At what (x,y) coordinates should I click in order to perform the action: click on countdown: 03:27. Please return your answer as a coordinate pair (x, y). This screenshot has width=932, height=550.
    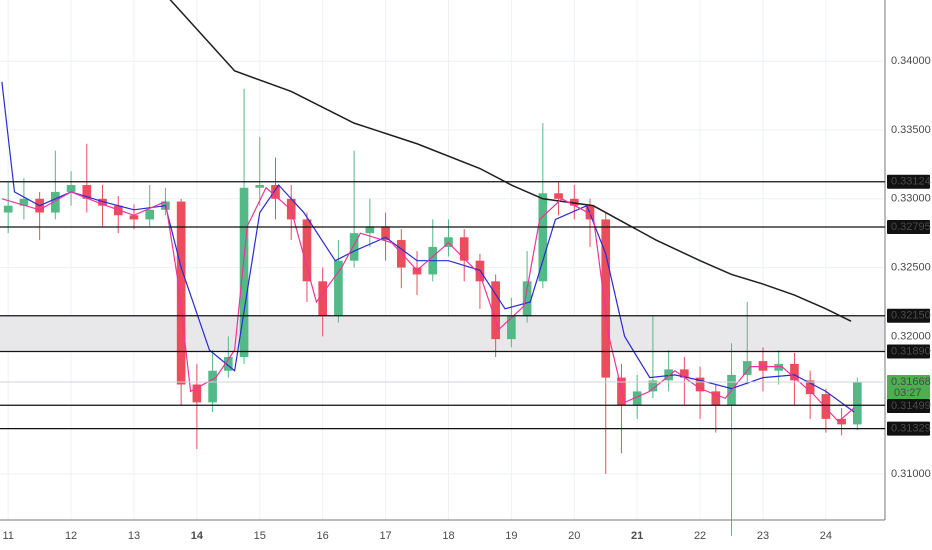
    Looking at the image, I should click on (908, 393).